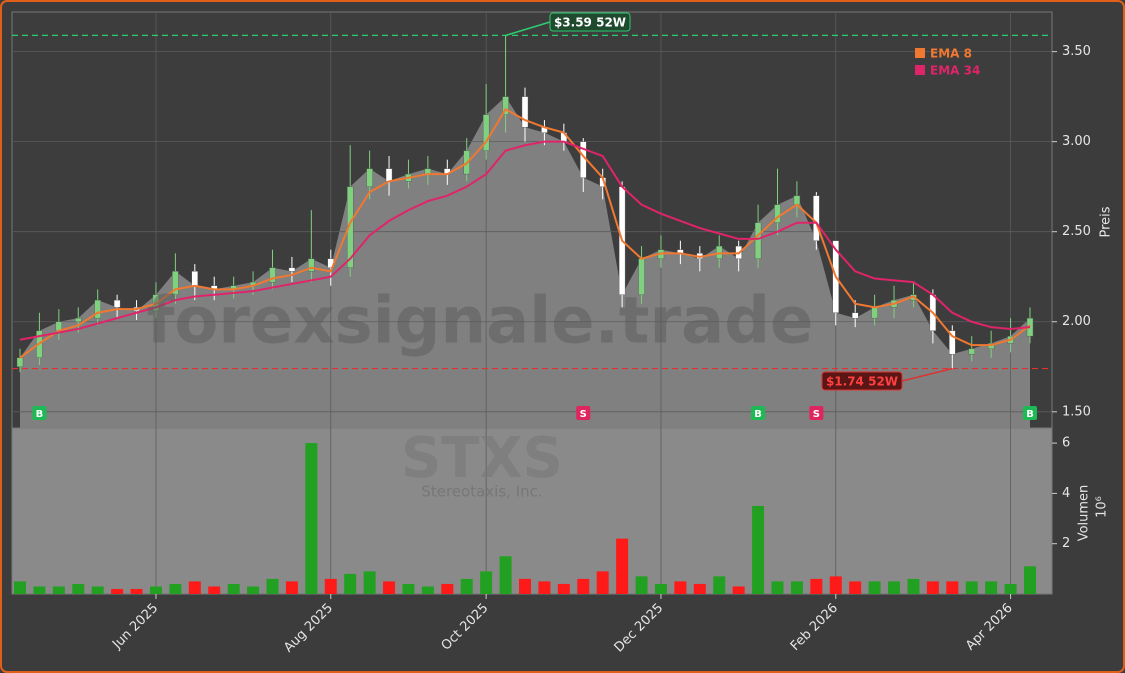 This screenshot has height=673, width=1125. I want to click on volume-y-tick-label: 6, so click(1066, 443).